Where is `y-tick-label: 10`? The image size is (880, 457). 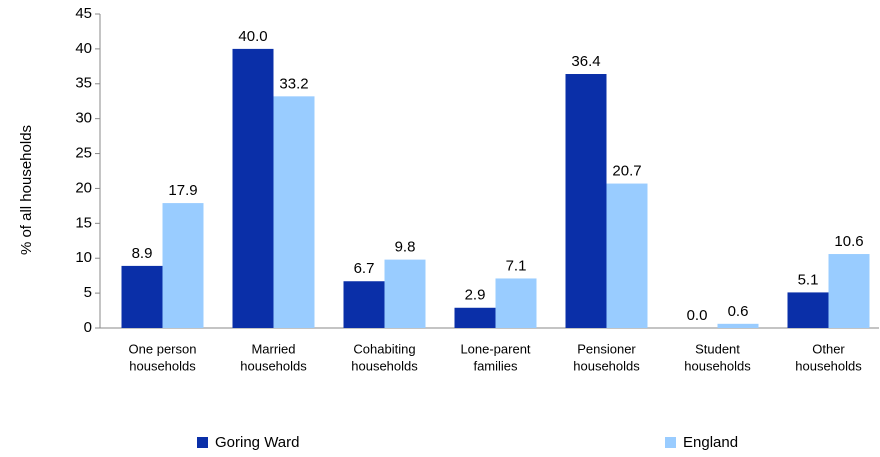 y-tick-label: 10 is located at coordinates (83, 257).